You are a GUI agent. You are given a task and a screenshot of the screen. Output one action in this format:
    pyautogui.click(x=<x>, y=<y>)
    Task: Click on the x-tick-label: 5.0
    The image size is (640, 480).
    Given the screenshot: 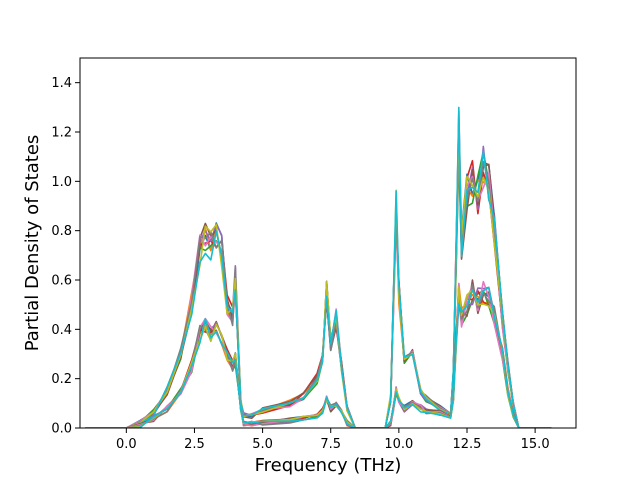 What is the action you would take?
    pyautogui.click(x=262, y=444)
    